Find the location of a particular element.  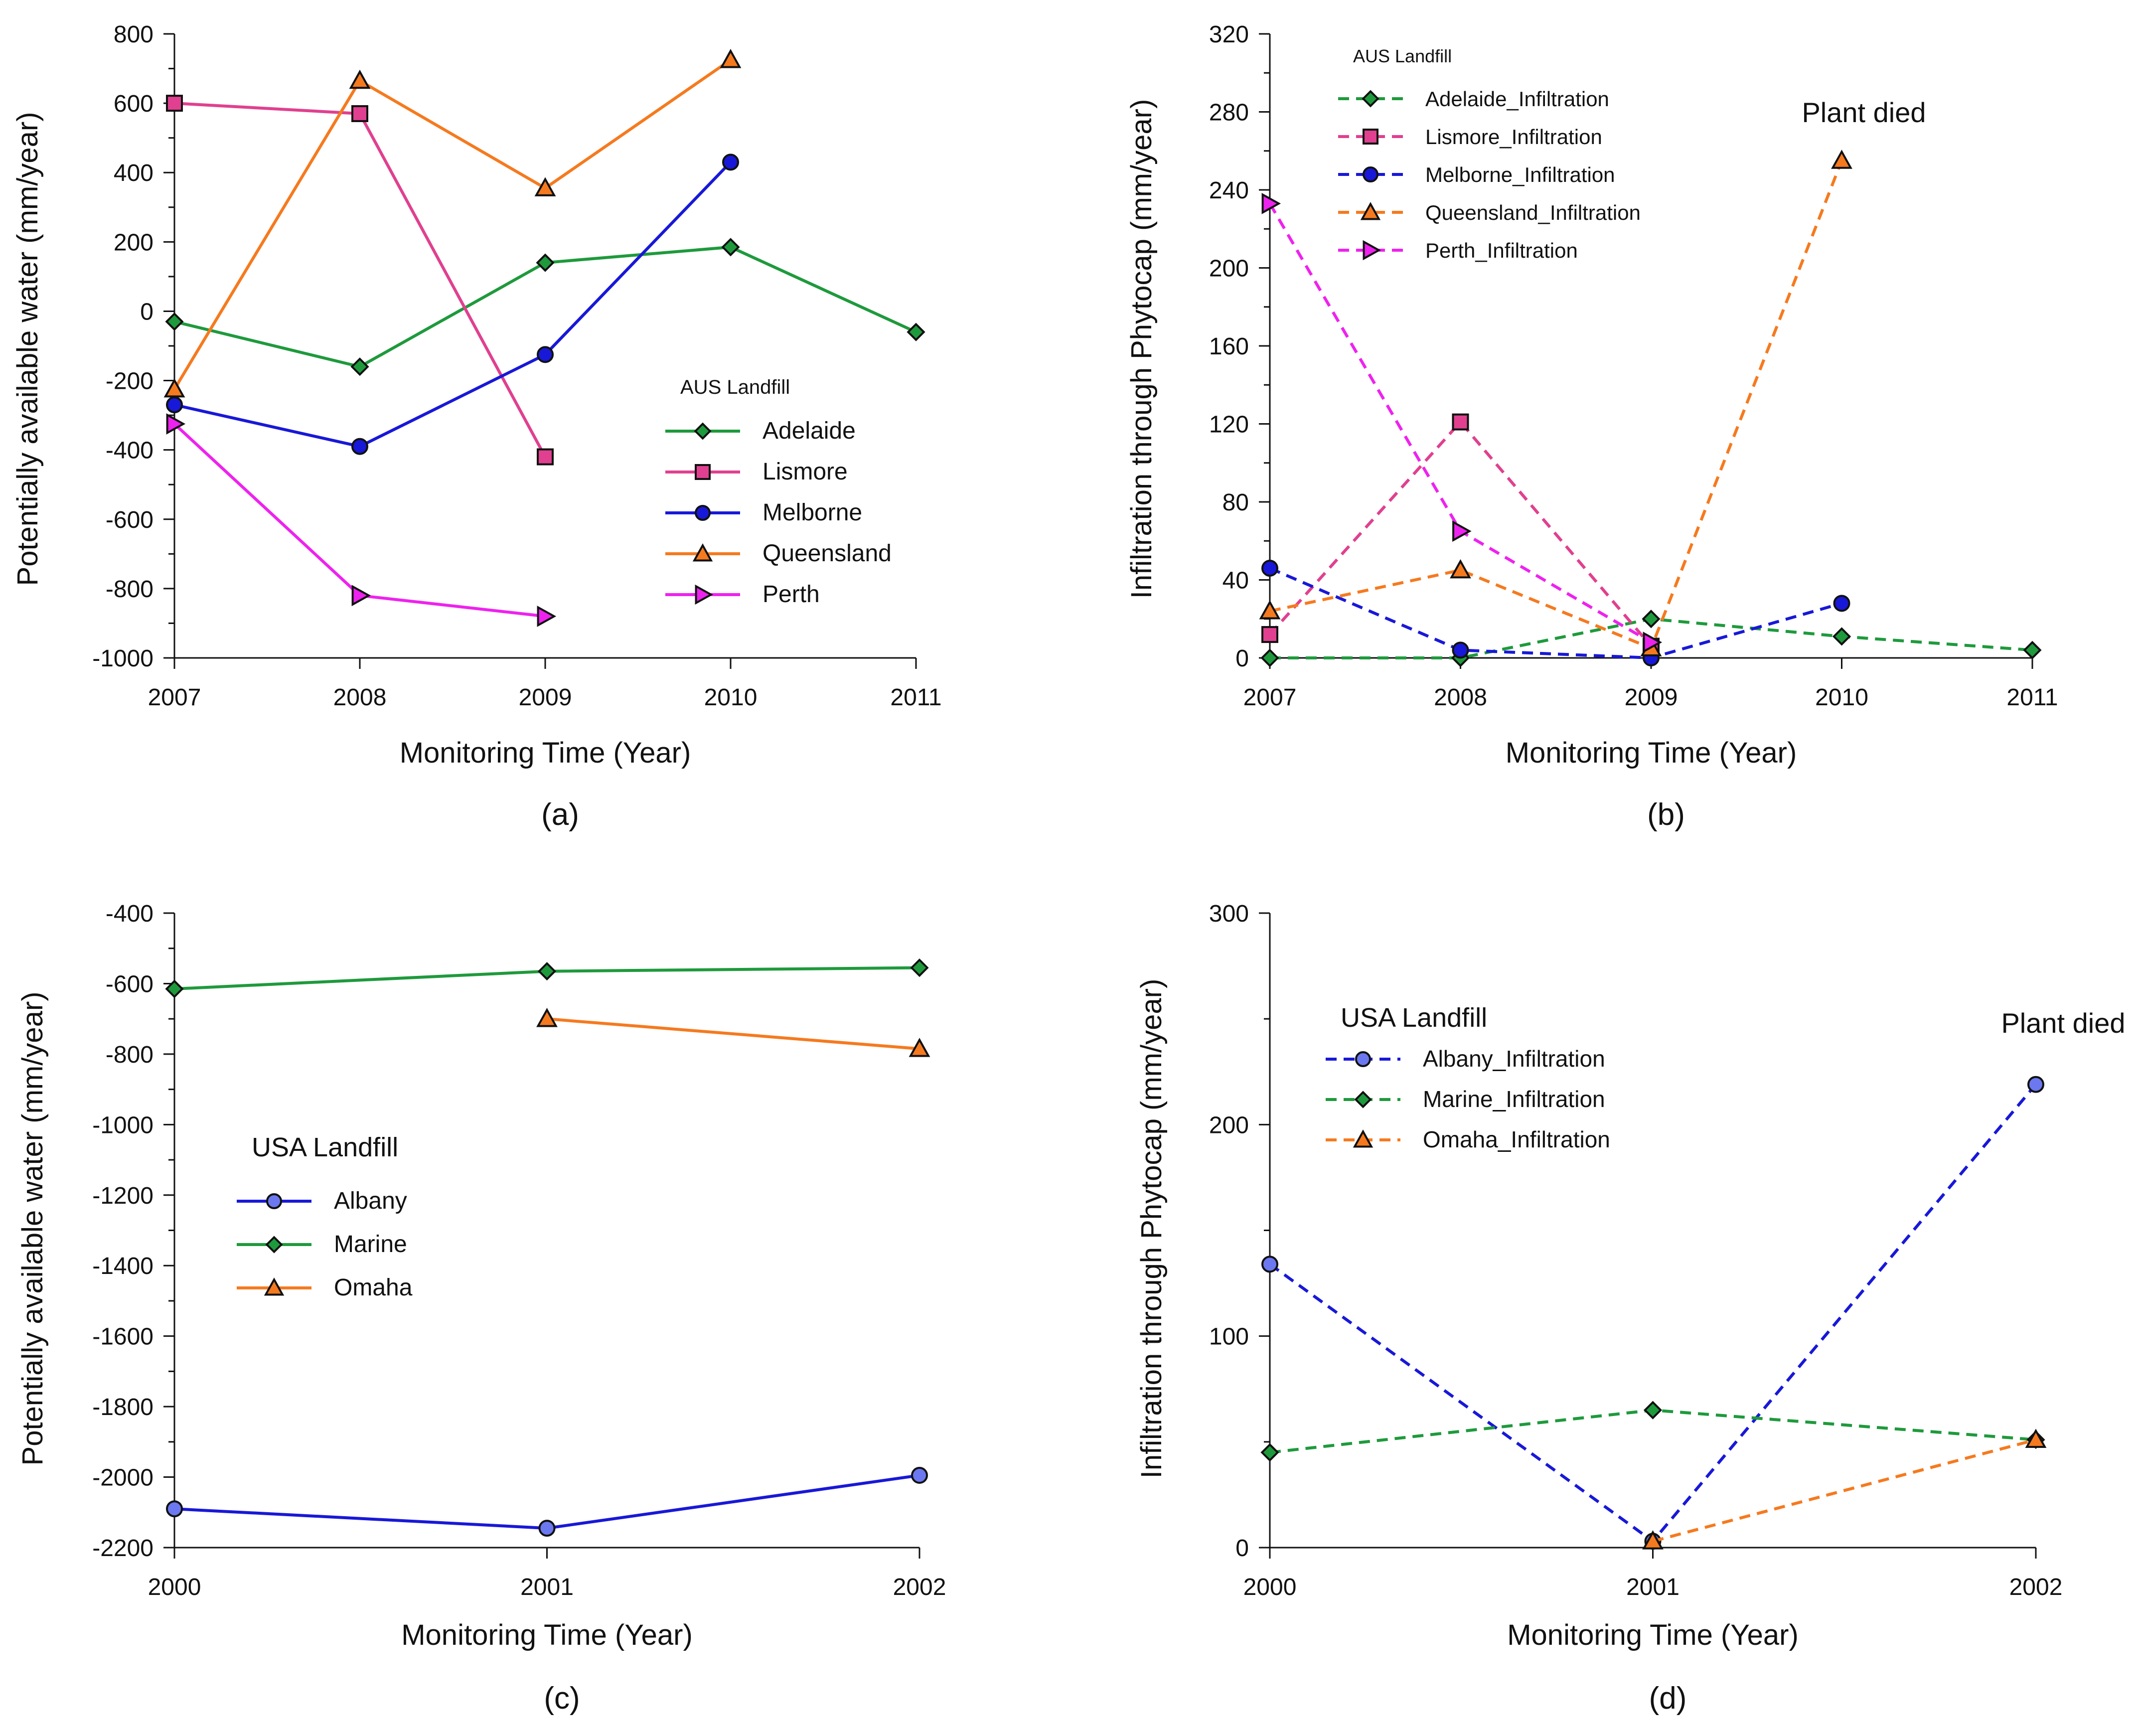

panel-label: (c) is located at coordinates (562, 1698).